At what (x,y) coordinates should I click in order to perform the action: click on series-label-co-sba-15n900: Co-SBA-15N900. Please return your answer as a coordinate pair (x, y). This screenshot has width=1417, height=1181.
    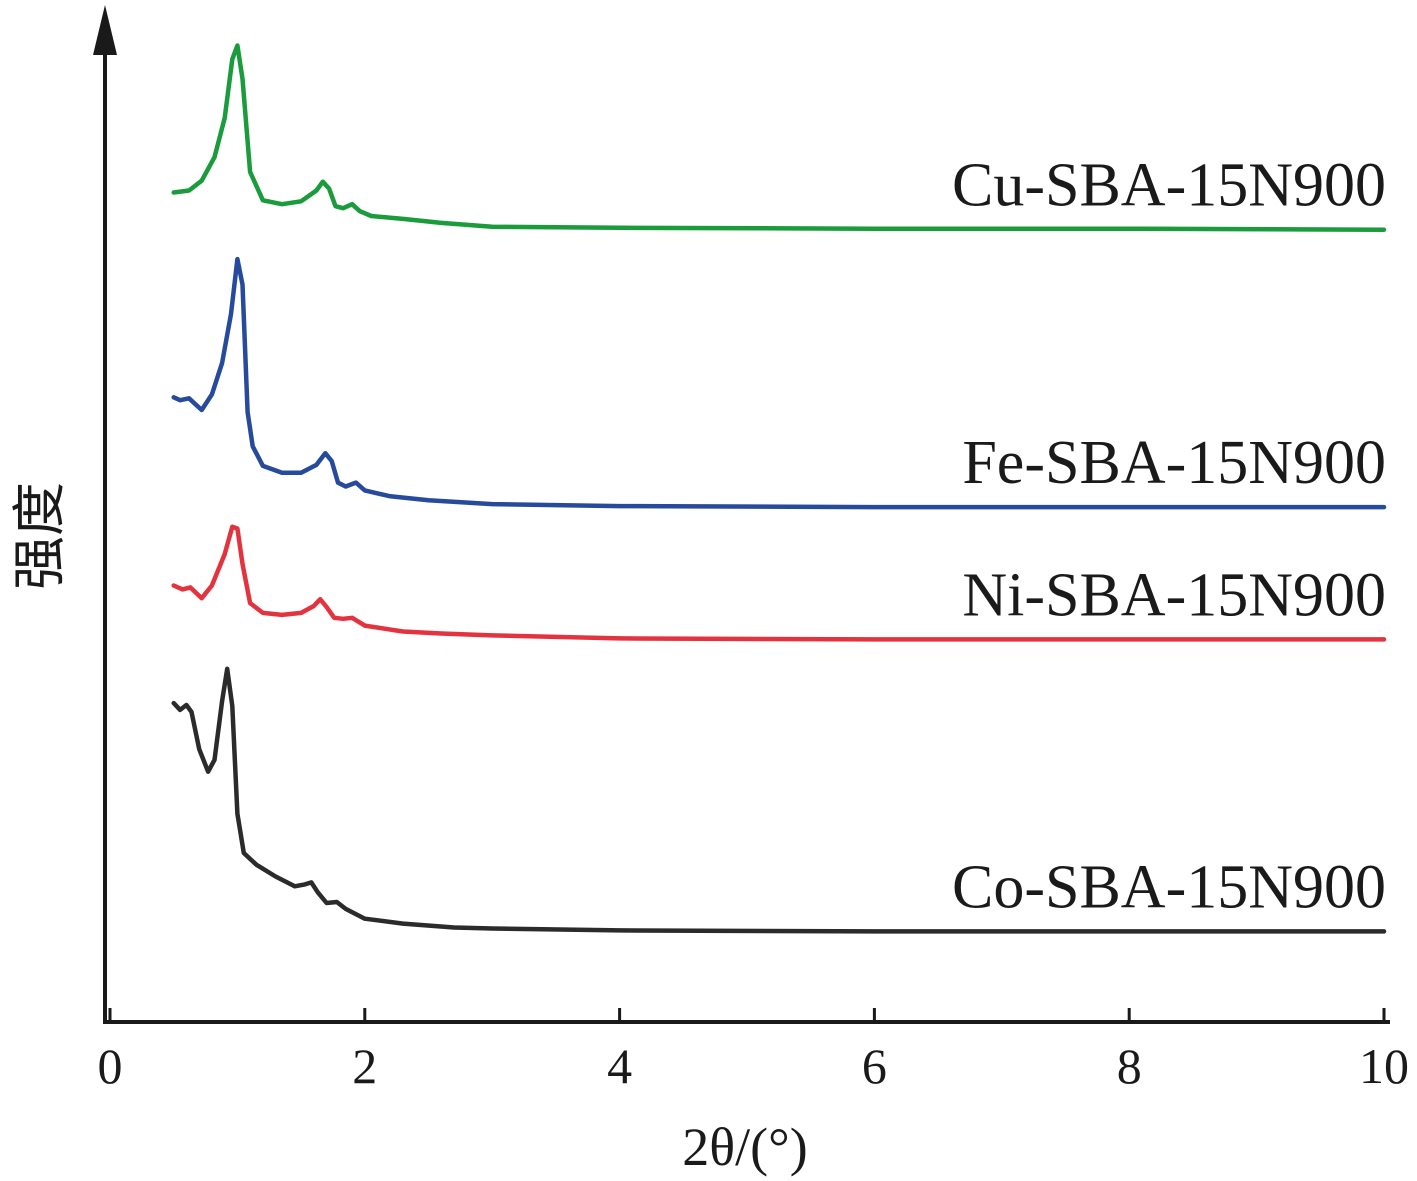
    Looking at the image, I should click on (1169, 887).